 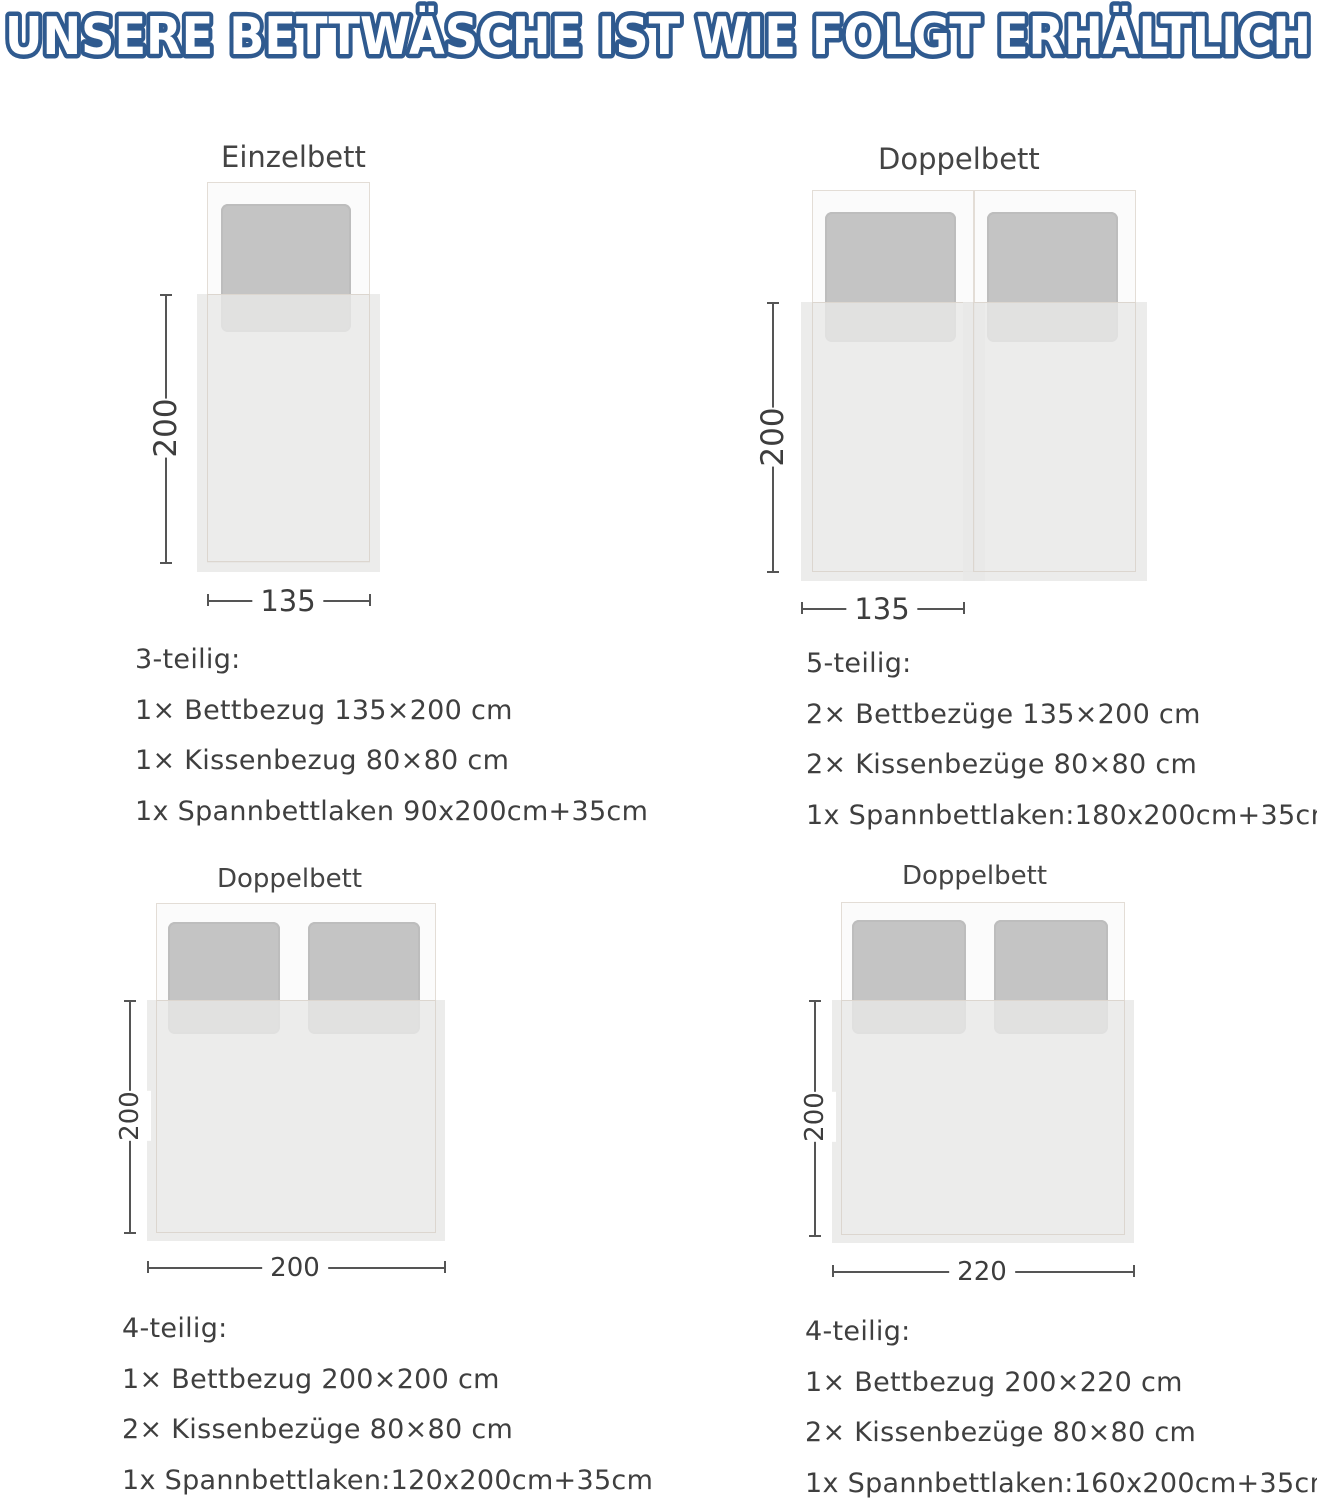 What do you see at coordinates (1061, 1383) in the screenshot?
I see `spec-line: 1× Bettbezug 200×220 cm` at bounding box center [1061, 1383].